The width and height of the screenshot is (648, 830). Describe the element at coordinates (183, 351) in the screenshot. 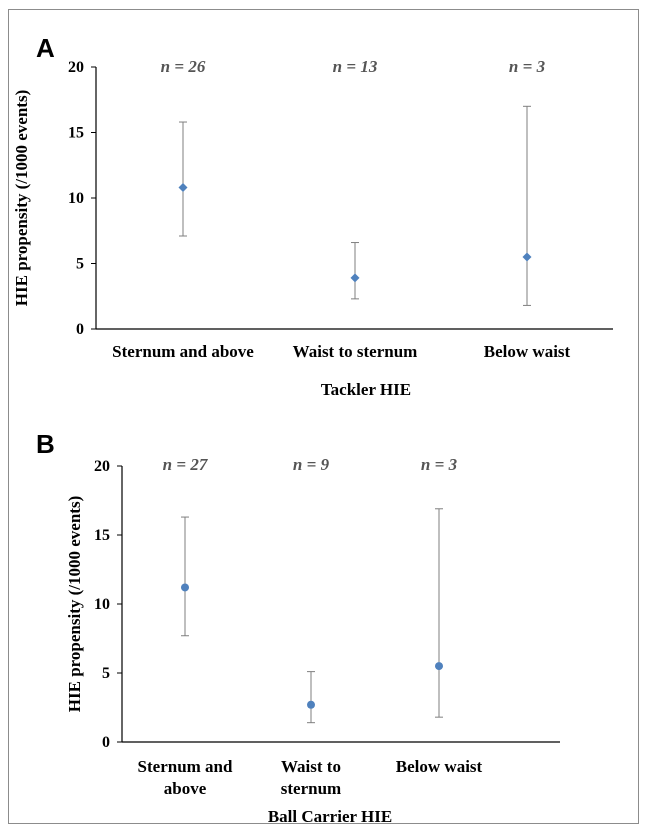

I see `x-category-label: Sternum and above` at that location.